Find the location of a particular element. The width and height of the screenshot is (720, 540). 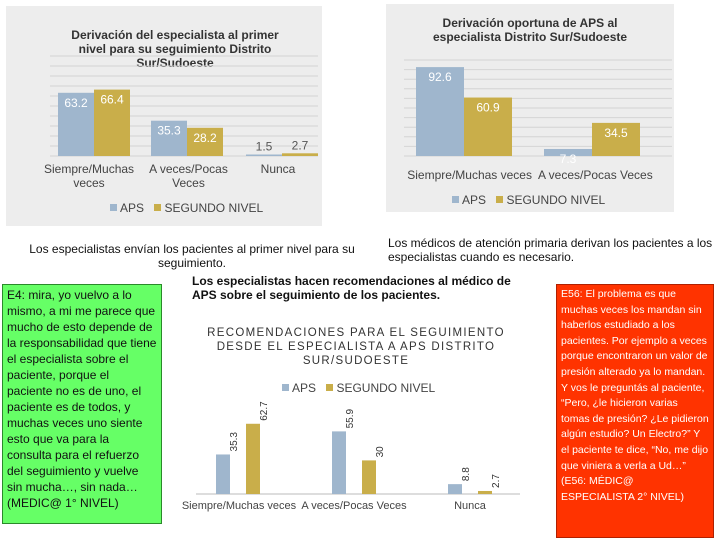

chart1-legend-aps: APS is located at coordinates (127, 208).